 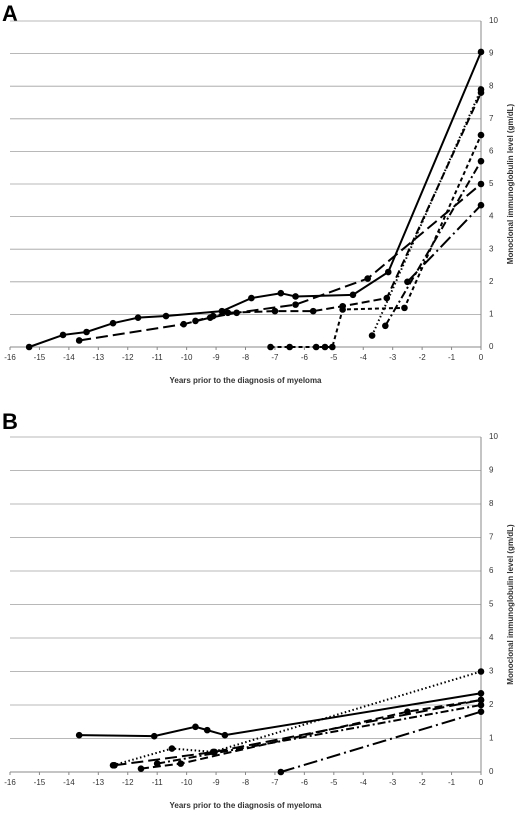 What do you see at coordinates (158, 357) in the screenshot?
I see `x-tick-label: -11` at bounding box center [158, 357].